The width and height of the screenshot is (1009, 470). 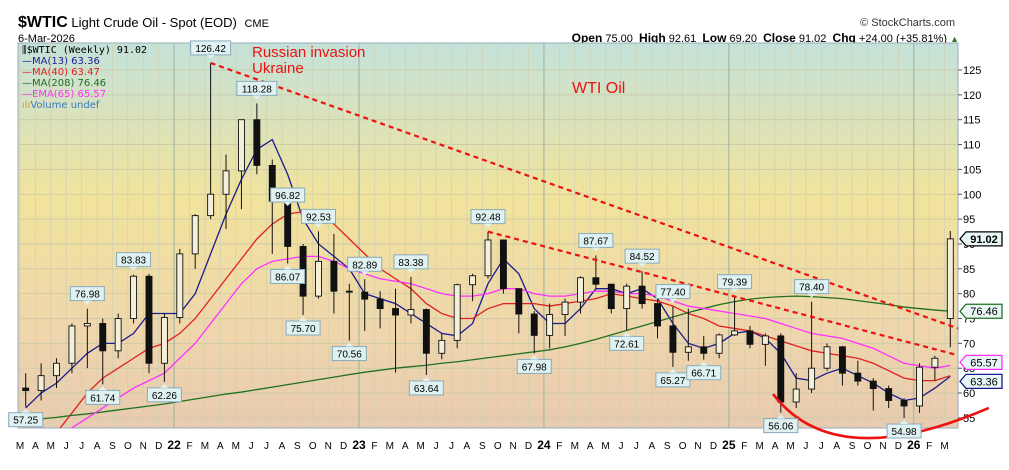 I want to click on legend-ma40: —MA(40) 63.47, so click(x=61, y=72).